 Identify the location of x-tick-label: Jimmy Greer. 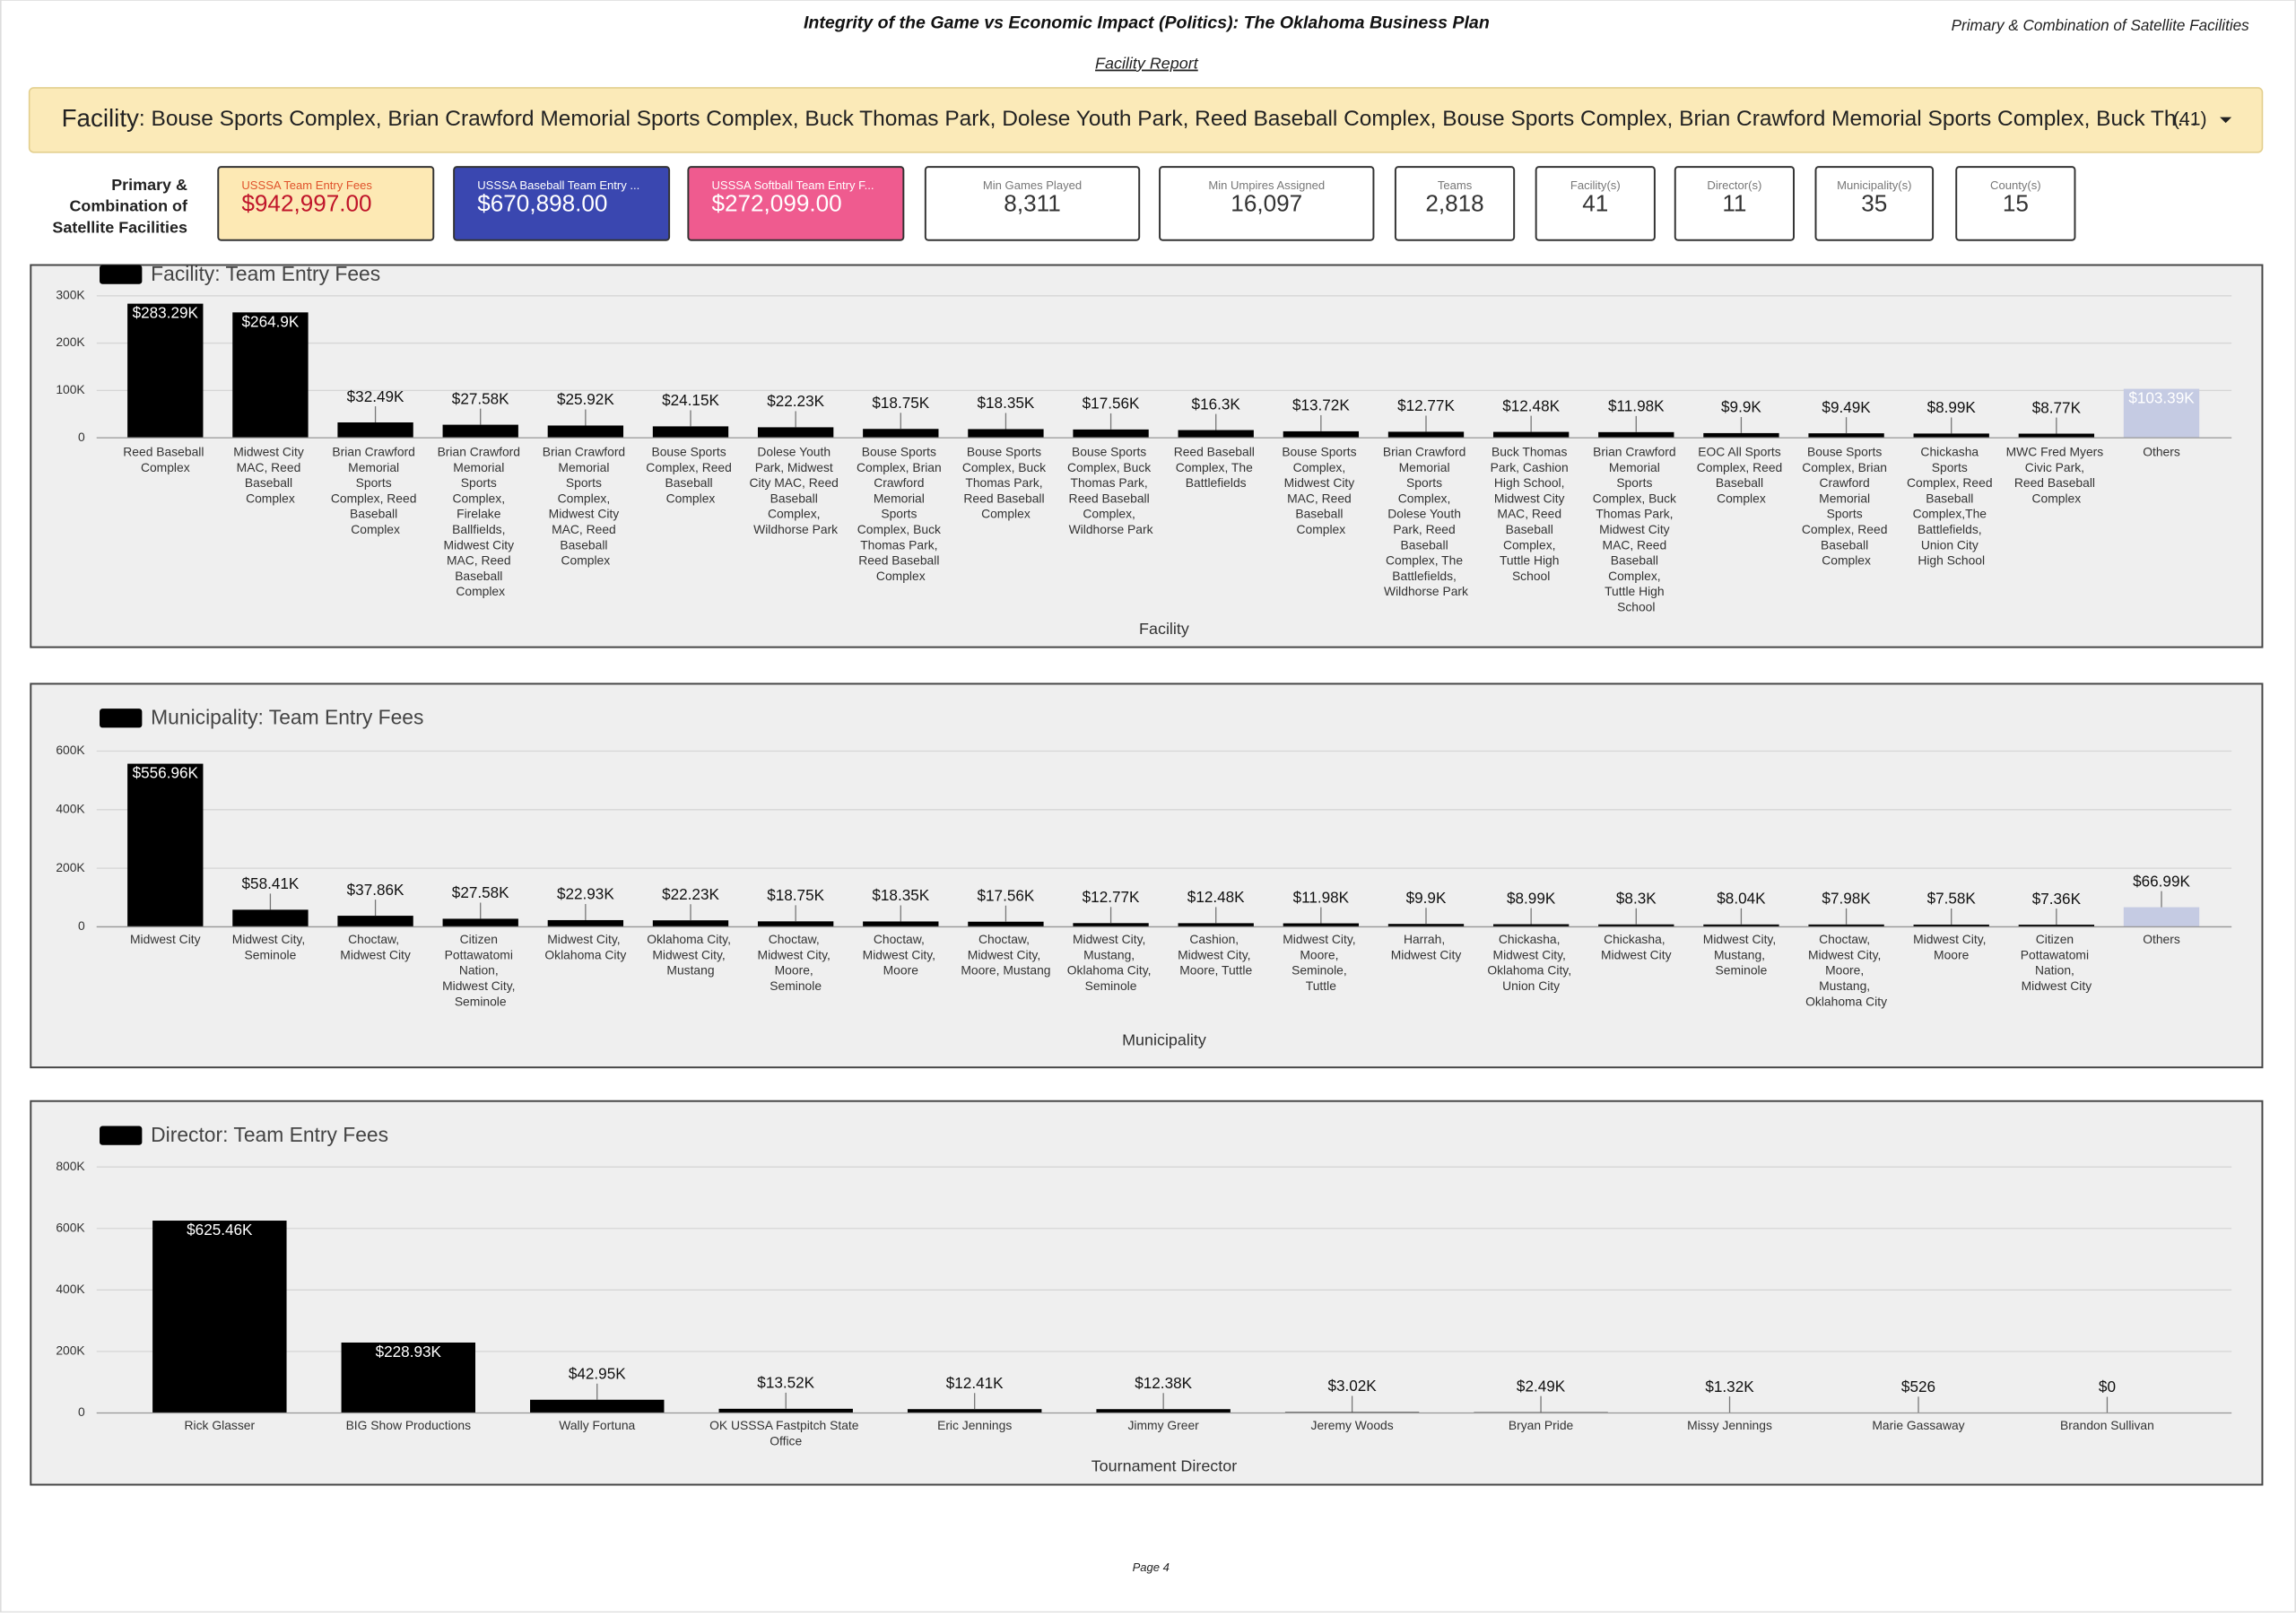
(1163, 1425).